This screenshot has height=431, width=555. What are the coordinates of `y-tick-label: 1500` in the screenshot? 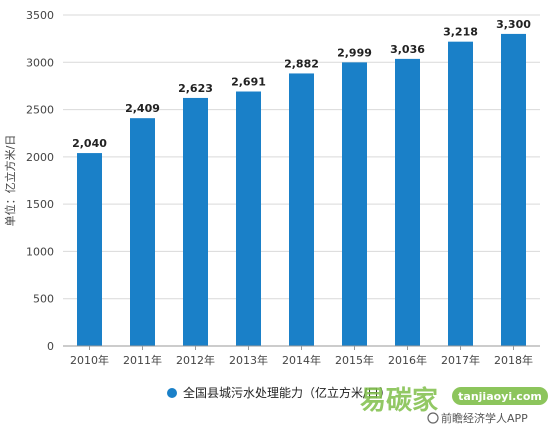 It's located at (40, 204).